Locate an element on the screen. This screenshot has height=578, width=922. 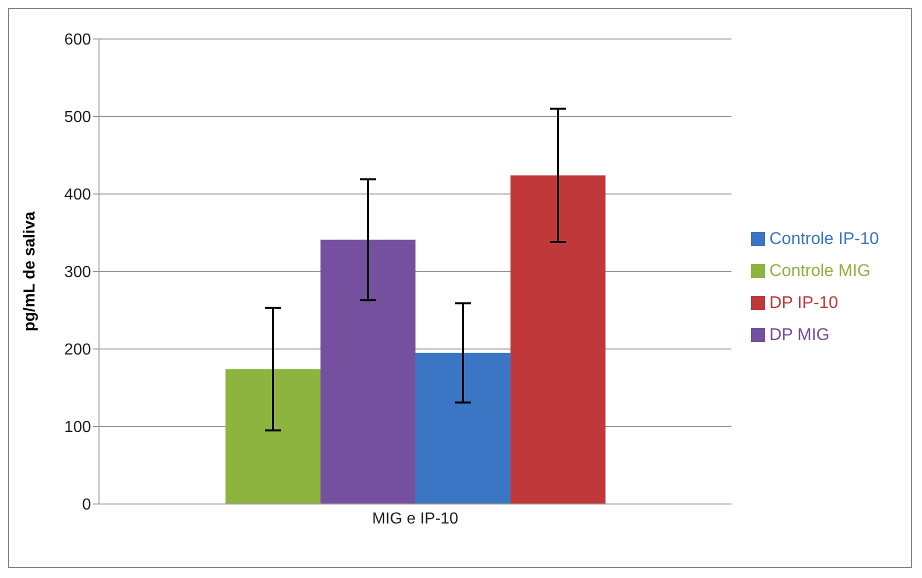
legend-label: Controle MIG is located at coordinates (819, 270).